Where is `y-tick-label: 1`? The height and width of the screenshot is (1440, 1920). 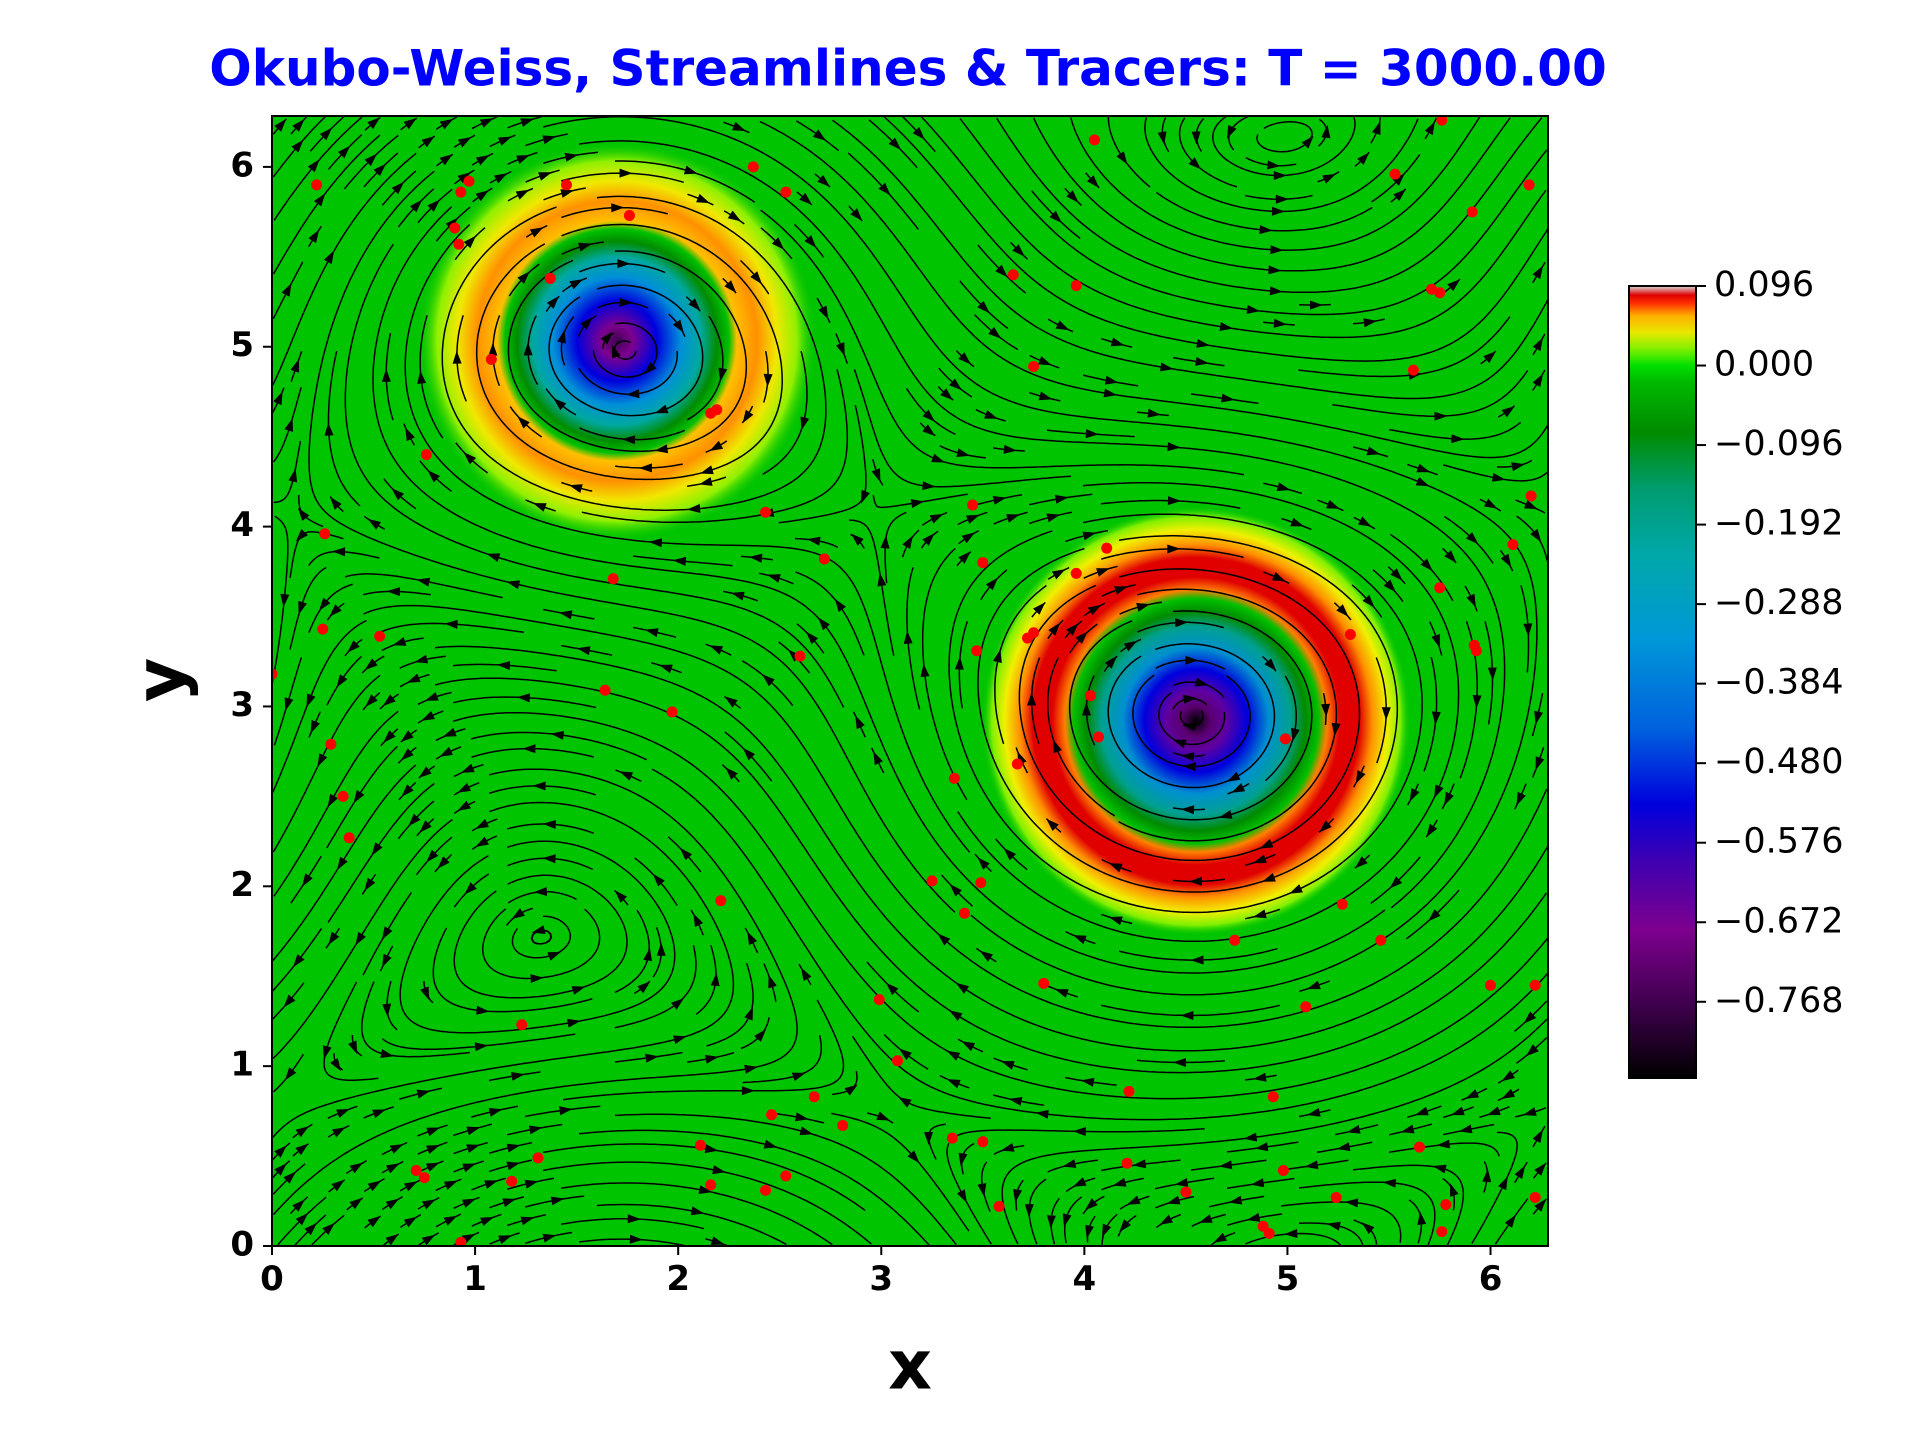
y-tick-label: 1 is located at coordinates (242, 1065).